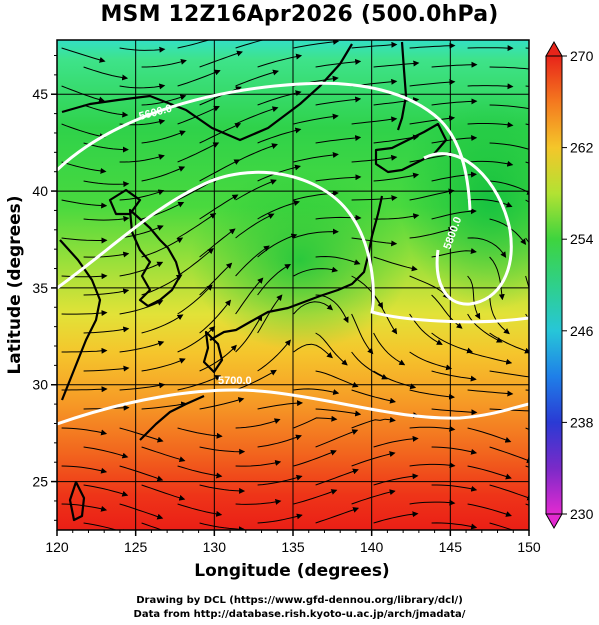 The height and width of the screenshot is (625, 599). Describe the element at coordinates (451, 547) in the screenshot. I see `x-tick-label: 145` at that location.